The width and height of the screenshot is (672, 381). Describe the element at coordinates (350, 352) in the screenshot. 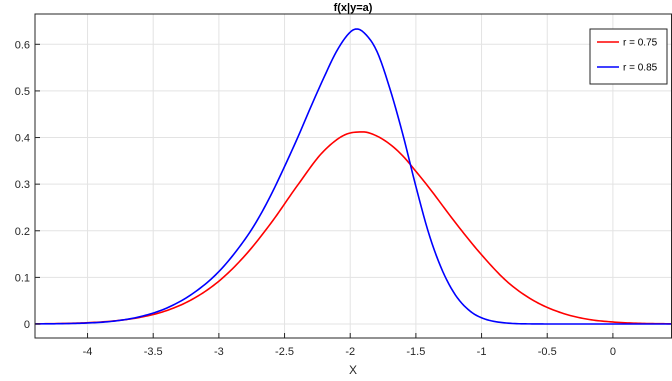

I see `x-tick-label: -2` at that location.